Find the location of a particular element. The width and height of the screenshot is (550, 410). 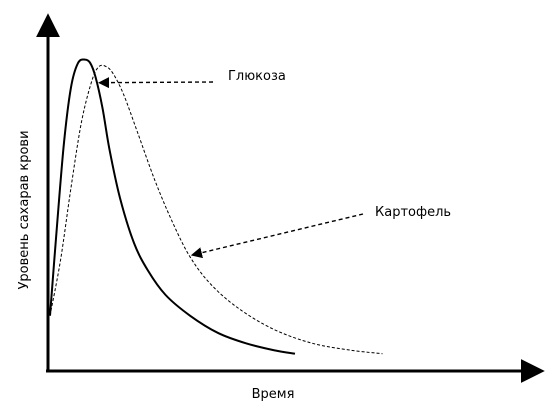

y-axis-label: Уровень сахарав крови is located at coordinates (24, 209).